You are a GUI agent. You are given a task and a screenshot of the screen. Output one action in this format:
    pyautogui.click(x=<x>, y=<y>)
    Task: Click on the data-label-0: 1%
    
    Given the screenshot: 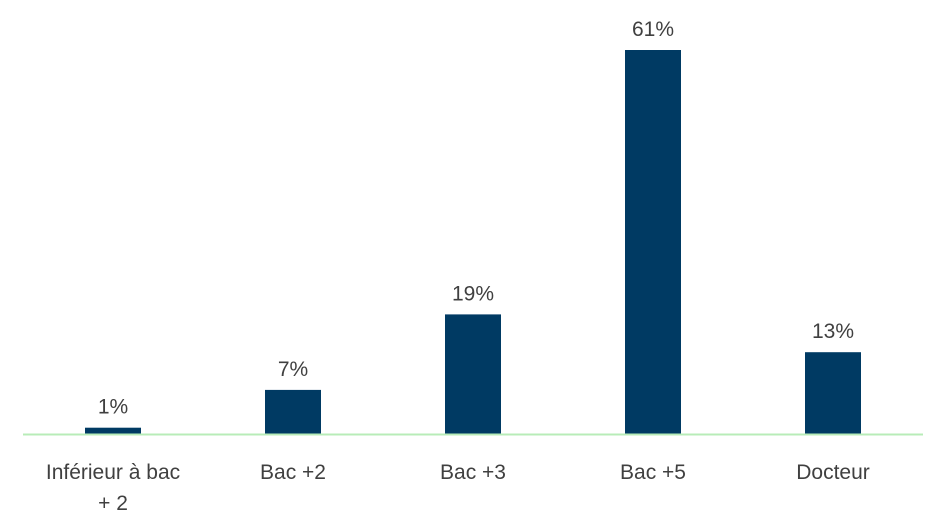 What is the action you would take?
    pyautogui.click(x=113, y=407)
    